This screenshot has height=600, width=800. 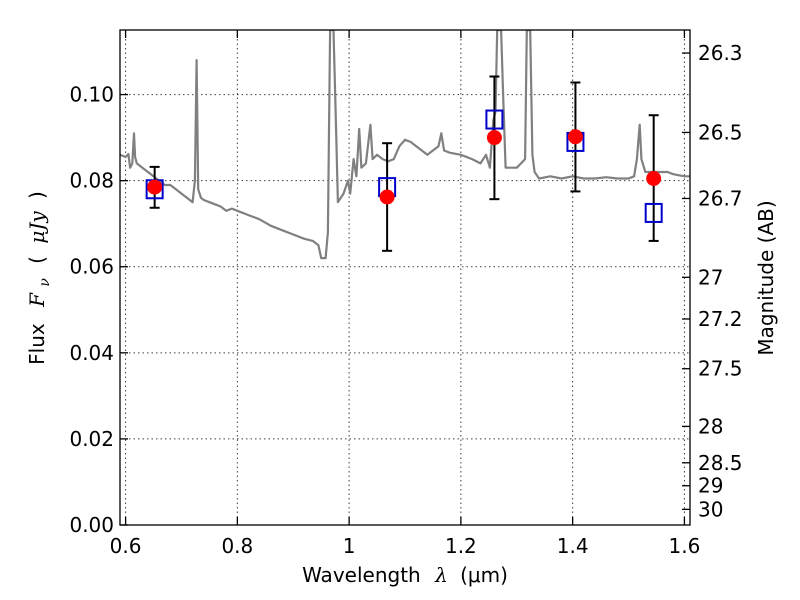 What do you see at coordinates (720, 463) in the screenshot?
I see `right-tick-label: 28.5` at bounding box center [720, 463].